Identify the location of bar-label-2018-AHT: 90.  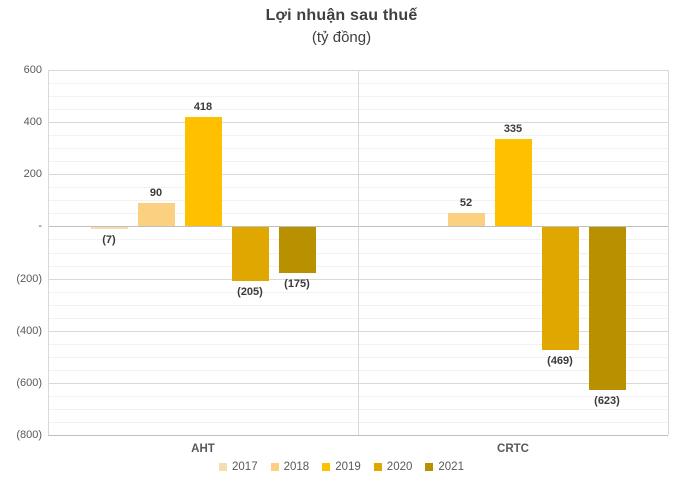
(156, 192).